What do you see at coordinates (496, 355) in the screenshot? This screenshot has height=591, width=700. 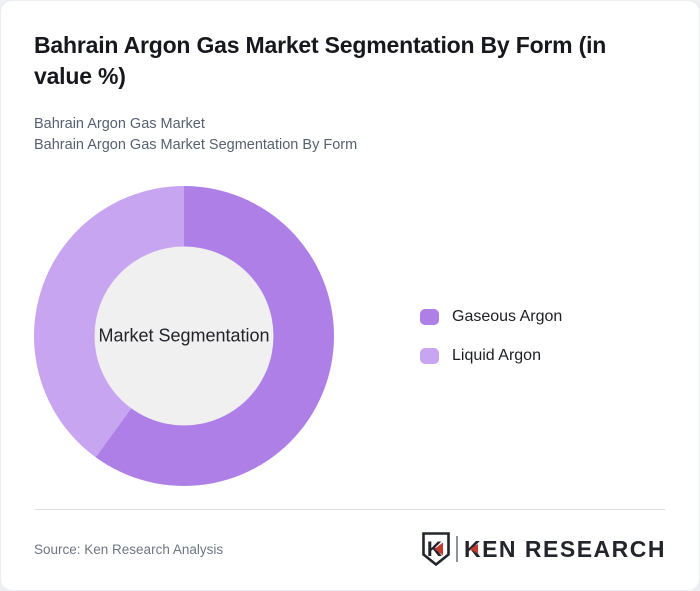 I see `legend-label: Liquid Argon` at bounding box center [496, 355].